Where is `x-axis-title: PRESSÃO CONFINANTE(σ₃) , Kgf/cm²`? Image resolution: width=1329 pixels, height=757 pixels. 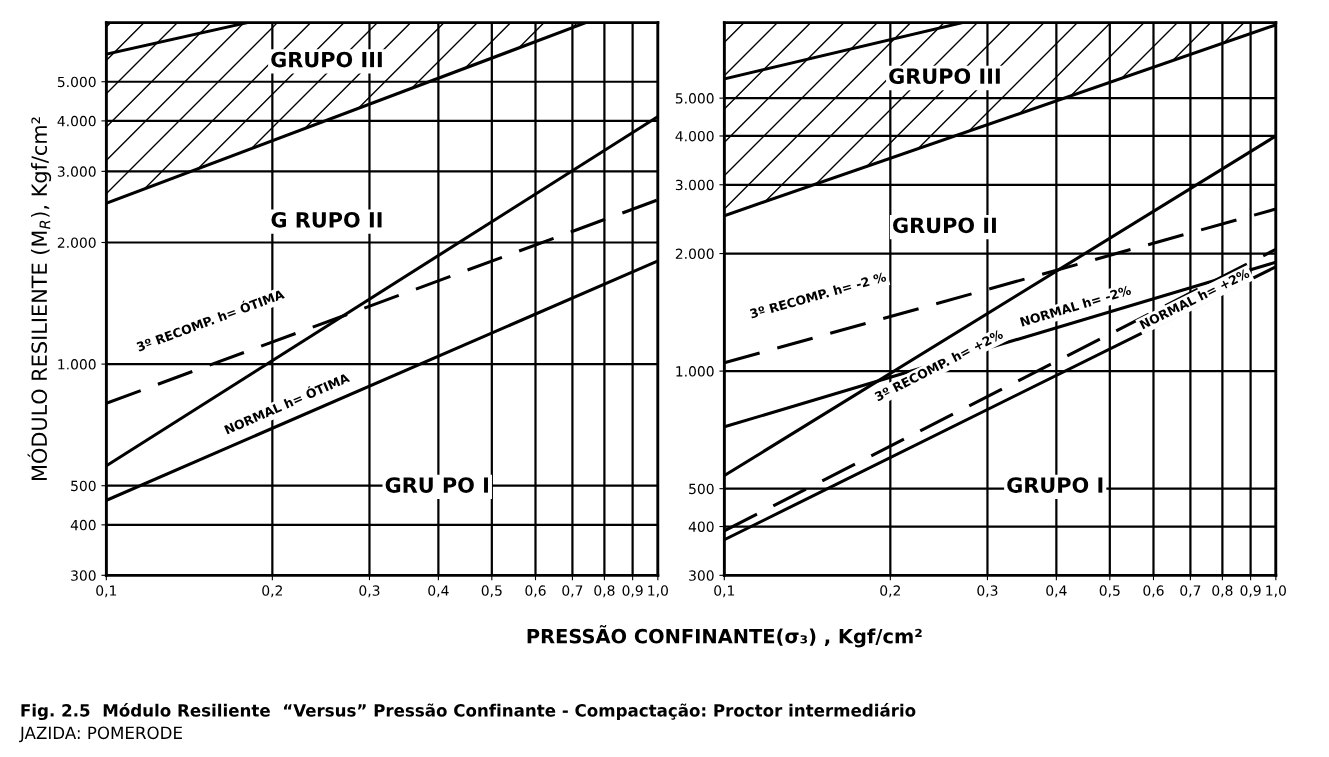
x-axis-title: PRESSÃO CONFINANTE(σ₃) , Kgf/cm² is located at coordinates (724, 636).